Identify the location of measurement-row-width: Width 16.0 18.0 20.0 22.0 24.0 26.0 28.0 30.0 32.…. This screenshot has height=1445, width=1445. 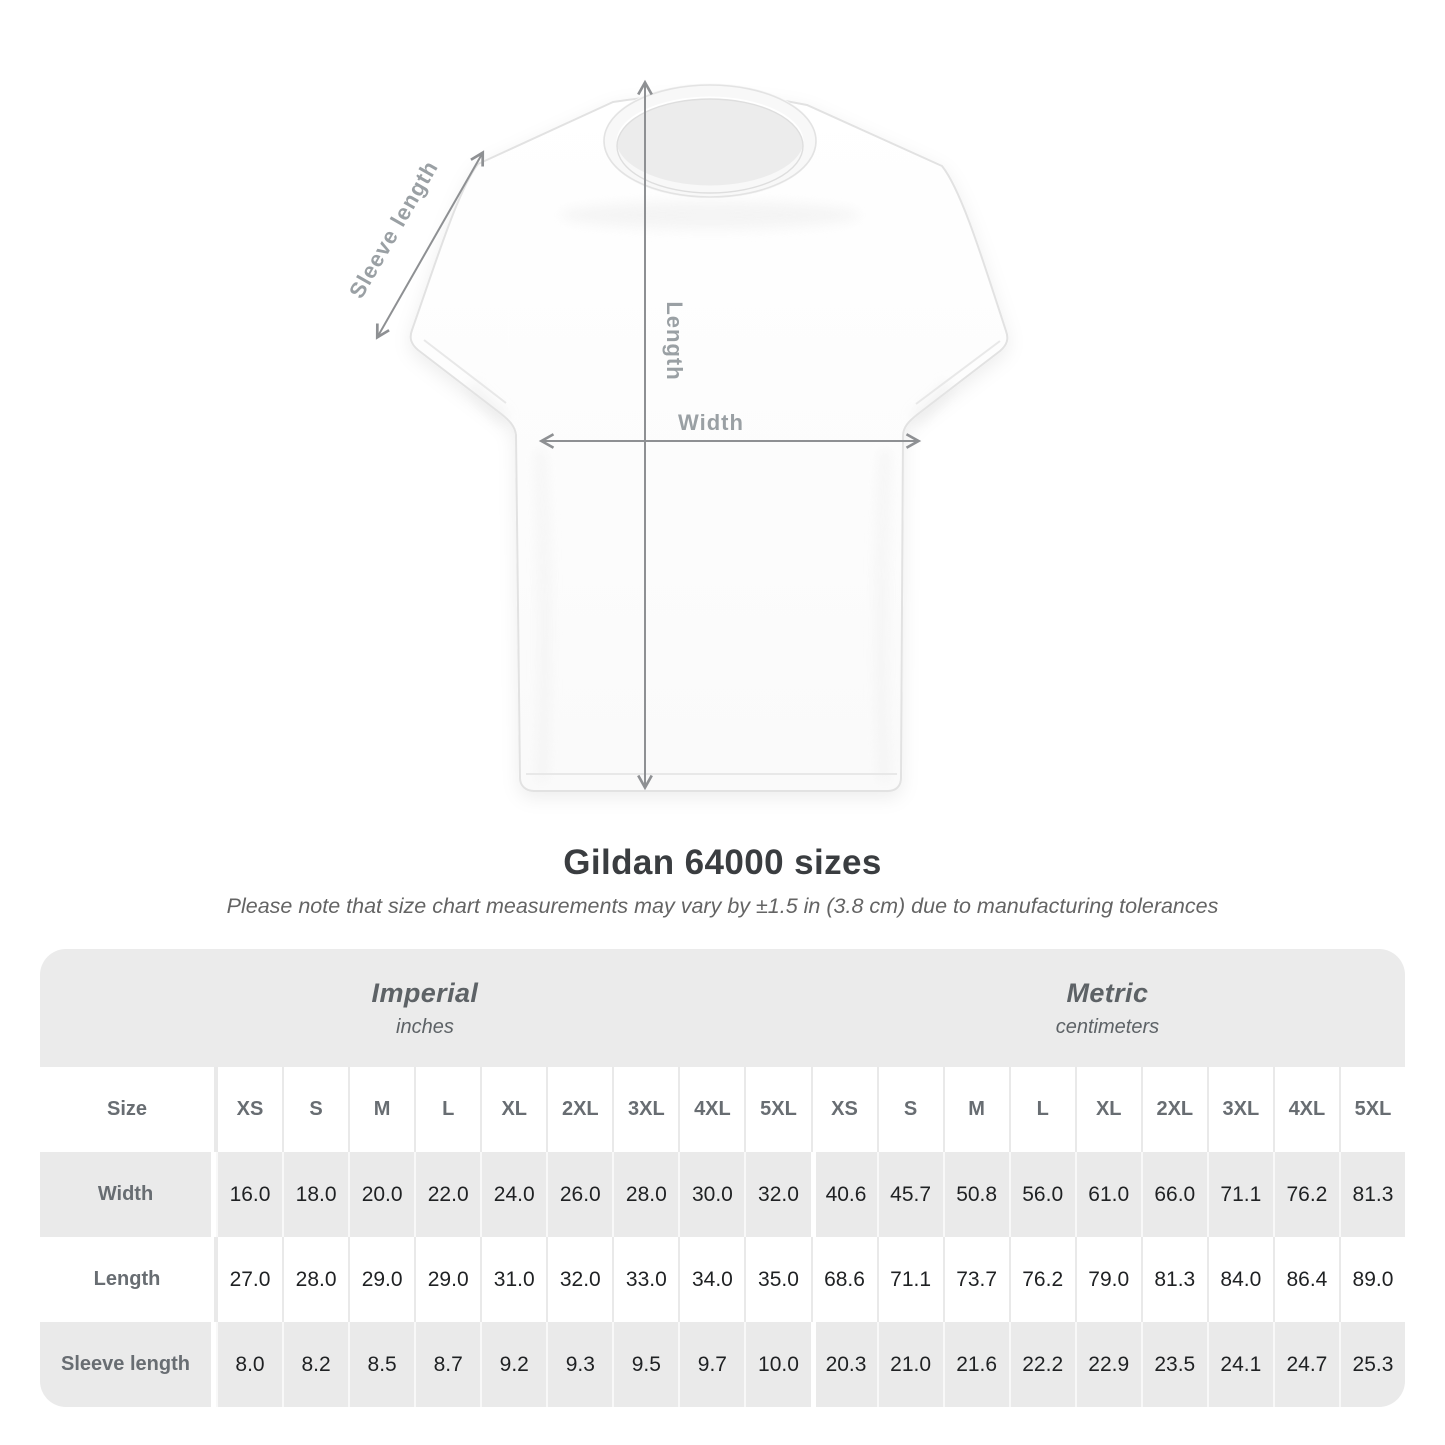
(722, 1194).